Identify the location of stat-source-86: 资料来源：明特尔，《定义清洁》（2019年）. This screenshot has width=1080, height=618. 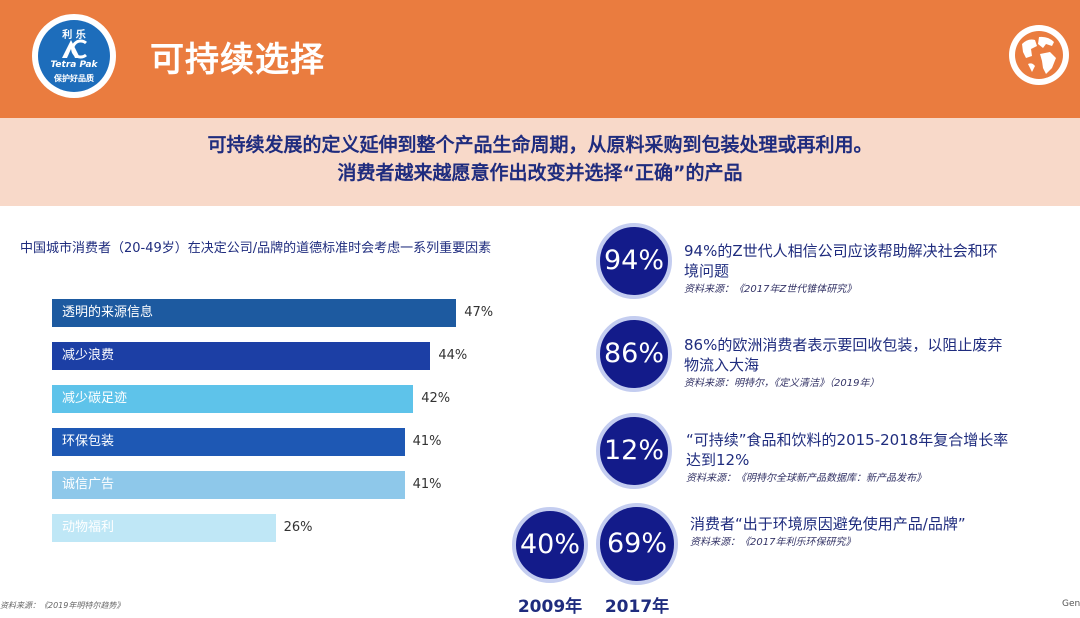
(782, 383).